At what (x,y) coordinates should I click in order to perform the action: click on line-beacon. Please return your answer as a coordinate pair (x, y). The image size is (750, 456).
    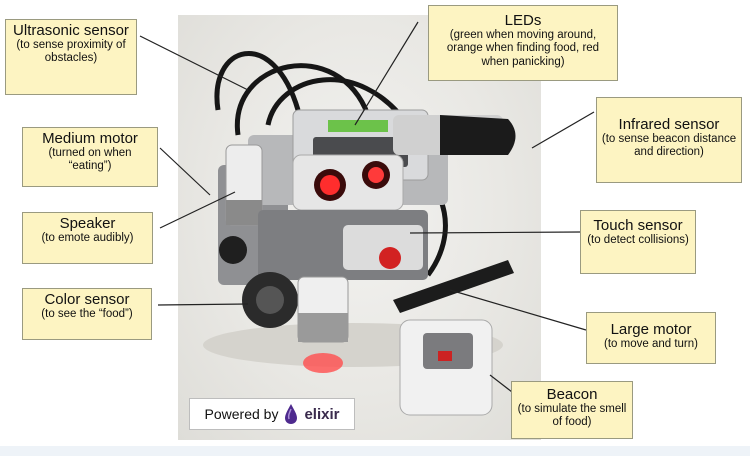
    Looking at the image, I should click on (501, 383).